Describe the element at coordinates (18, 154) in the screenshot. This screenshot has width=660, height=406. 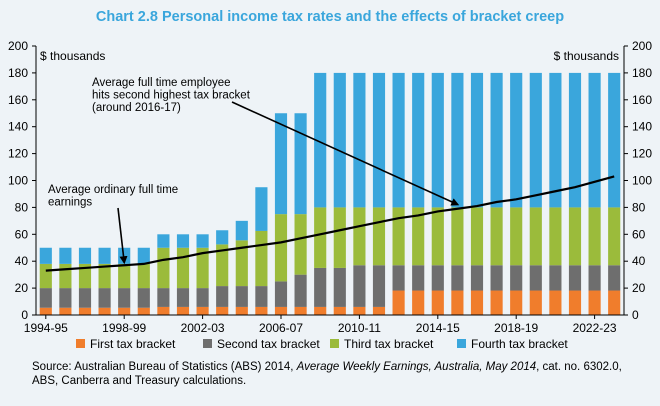
I see `left-y-tick-label: 120` at that location.